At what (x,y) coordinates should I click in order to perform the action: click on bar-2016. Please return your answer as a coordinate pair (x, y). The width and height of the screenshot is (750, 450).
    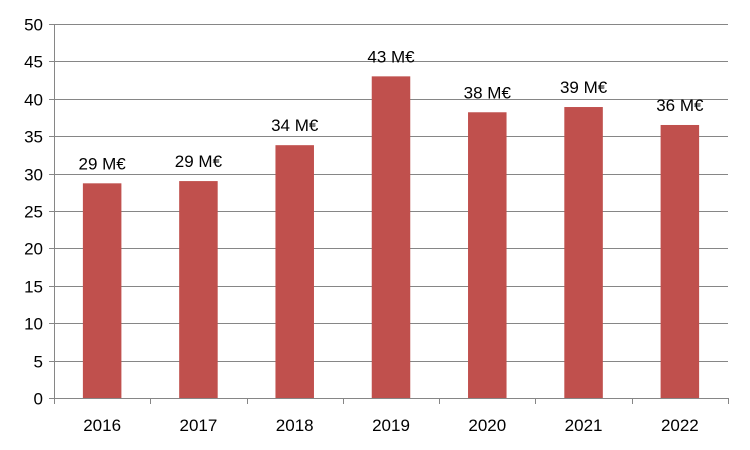
    Looking at the image, I should click on (102, 290).